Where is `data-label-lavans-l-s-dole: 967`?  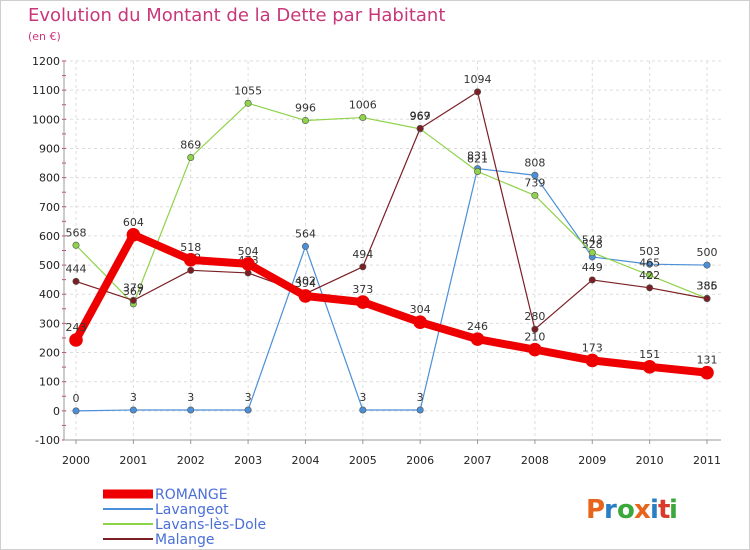 data-label-lavans-l-s-dole: 967 is located at coordinates (420, 116).